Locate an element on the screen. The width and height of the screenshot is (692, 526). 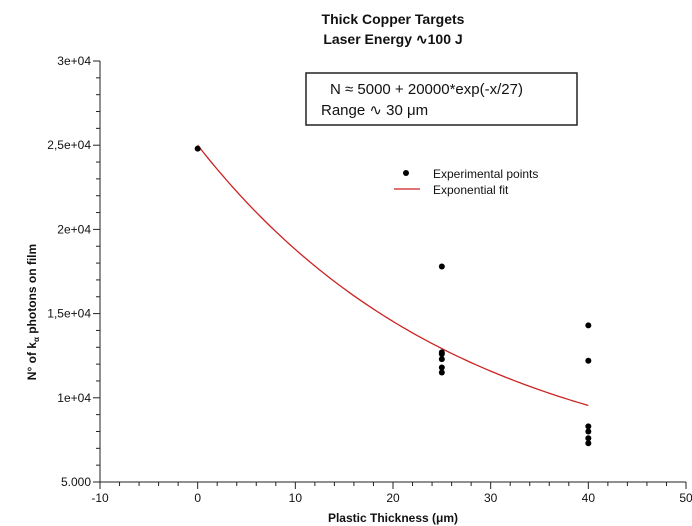
annotation-line-2: Range ∿ 30 μm is located at coordinates (374, 110).